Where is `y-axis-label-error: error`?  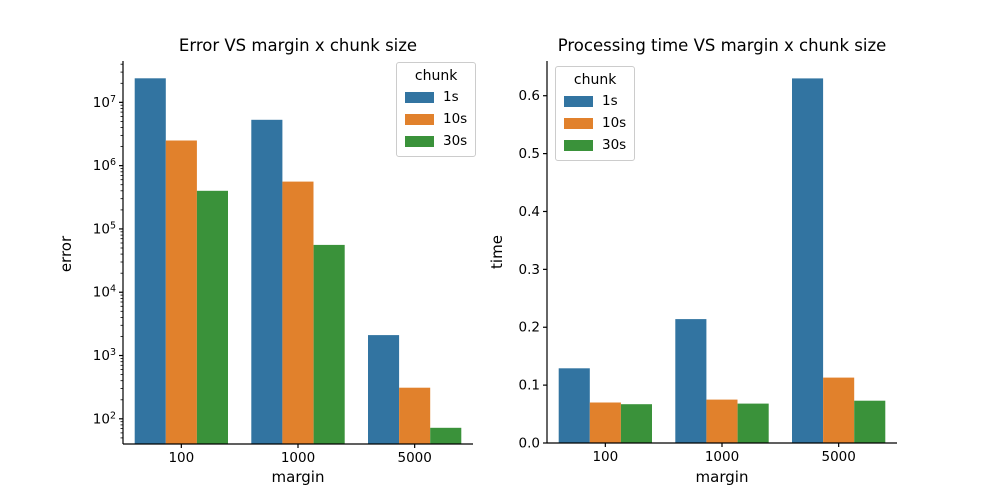
y-axis-label-error: error is located at coordinates (66, 254).